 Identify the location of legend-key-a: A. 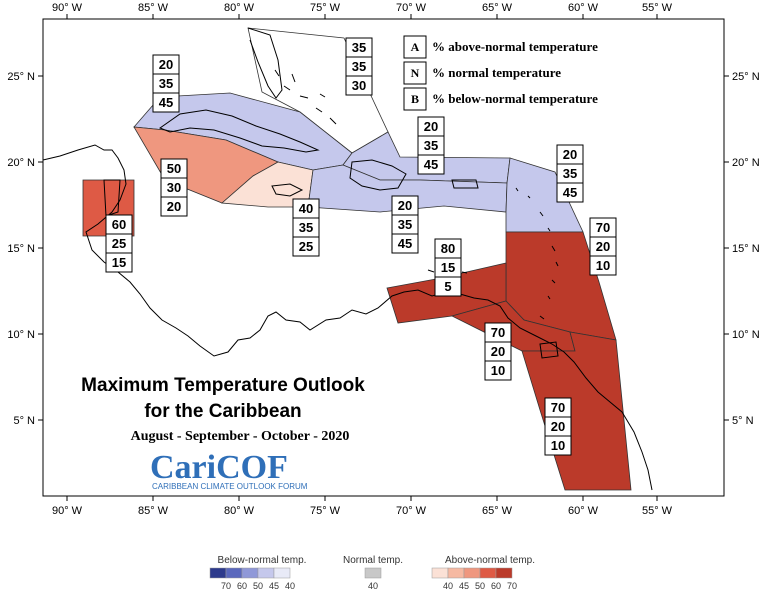
(415, 47).